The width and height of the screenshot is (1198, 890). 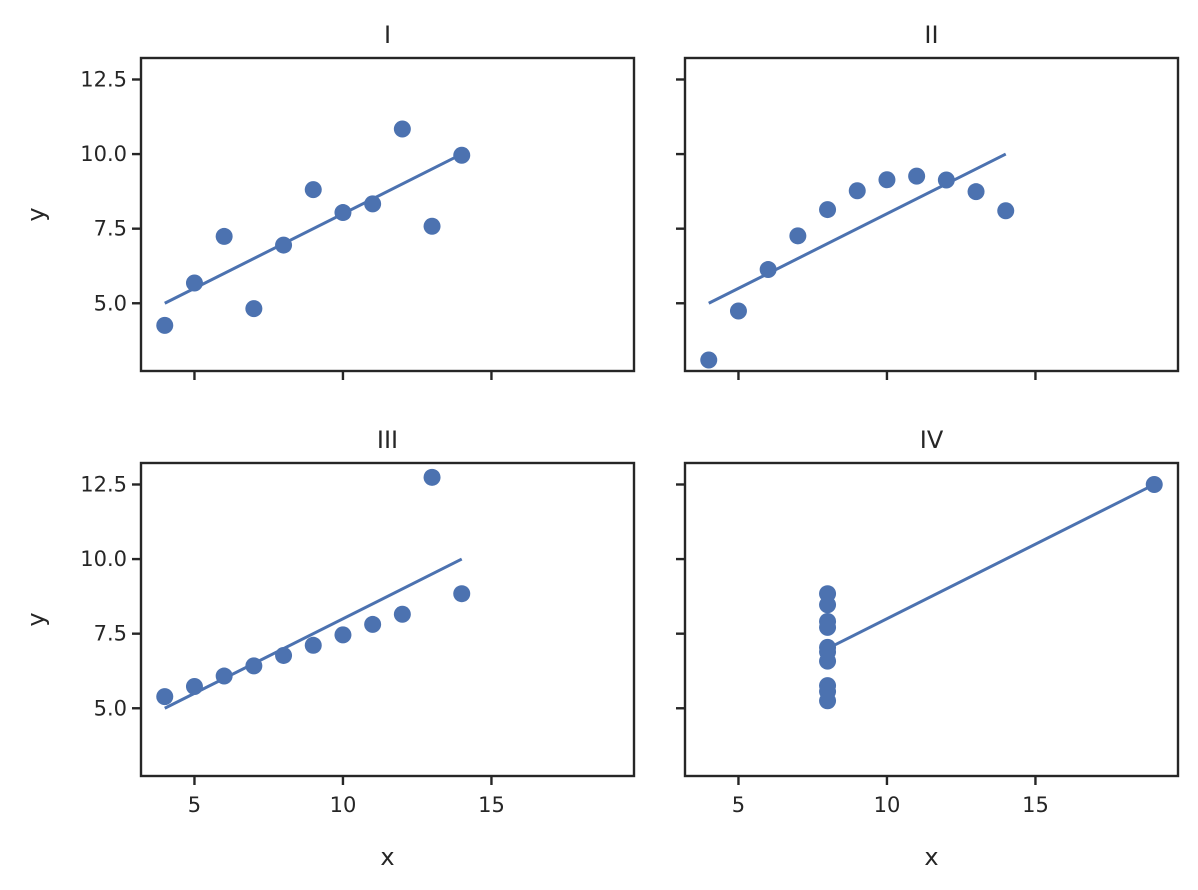 I want to click on panel-title: II, so click(x=931, y=35).